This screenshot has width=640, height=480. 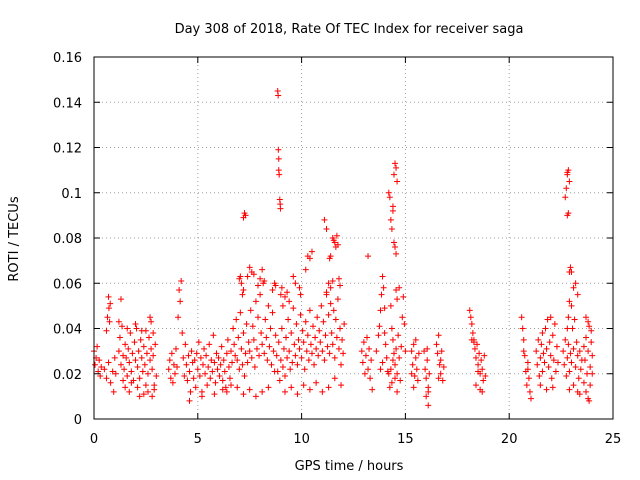 What do you see at coordinates (67, 375) in the screenshot?
I see `y-tick-label: 0.02` at bounding box center [67, 375].